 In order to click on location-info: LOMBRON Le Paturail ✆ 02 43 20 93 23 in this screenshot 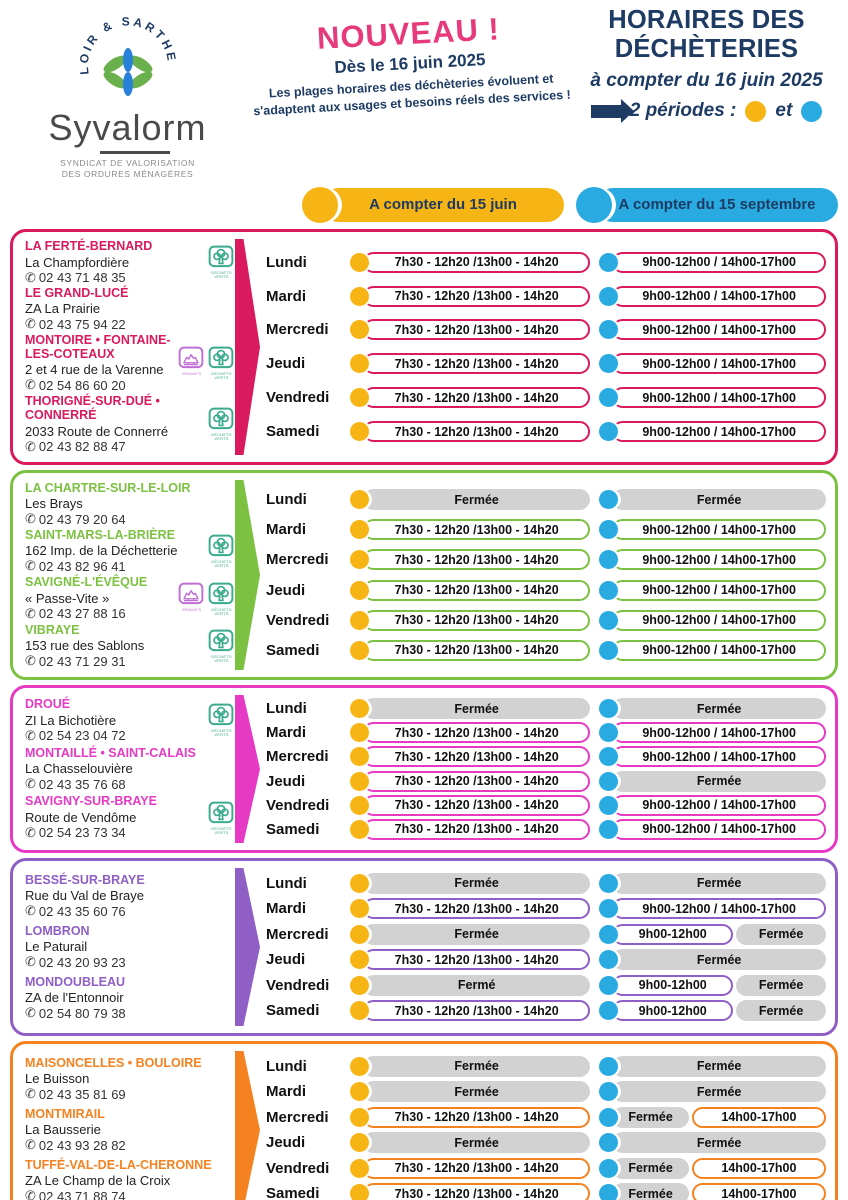, I will do `click(75, 947)`.